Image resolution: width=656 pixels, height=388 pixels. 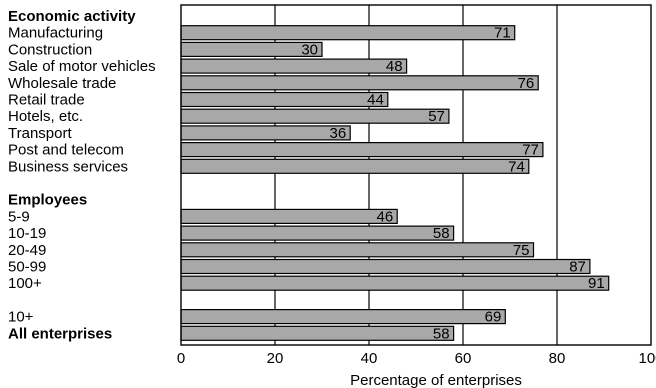 I want to click on bar-value-label: 36, so click(x=338, y=133).